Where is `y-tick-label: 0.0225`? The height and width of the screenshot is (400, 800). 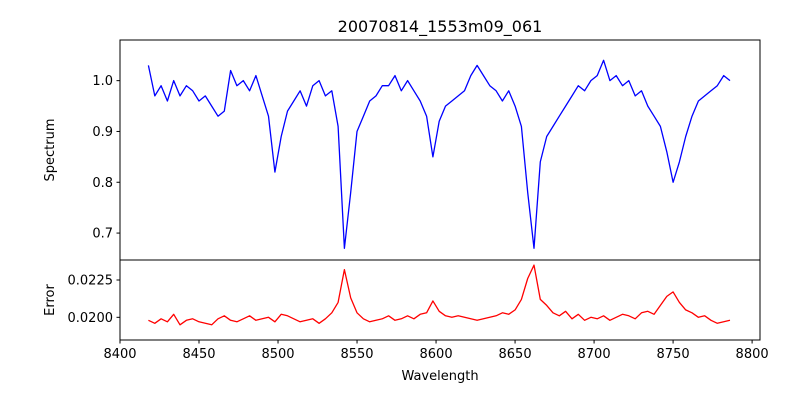 y-tick-label: 0.0225 is located at coordinates (91, 281).